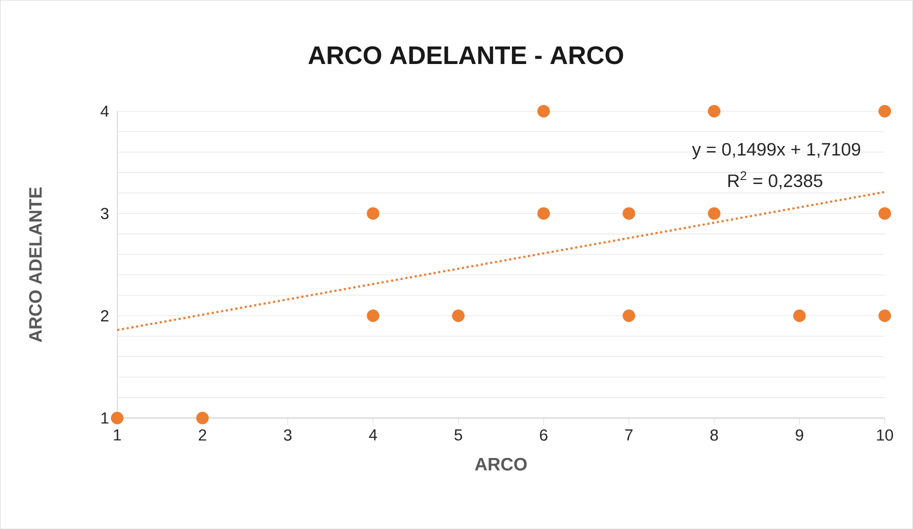 The image size is (913, 529). Describe the element at coordinates (466, 55) in the screenshot. I see `chart-title: ARCO ADELANTE - ARCO` at that location.